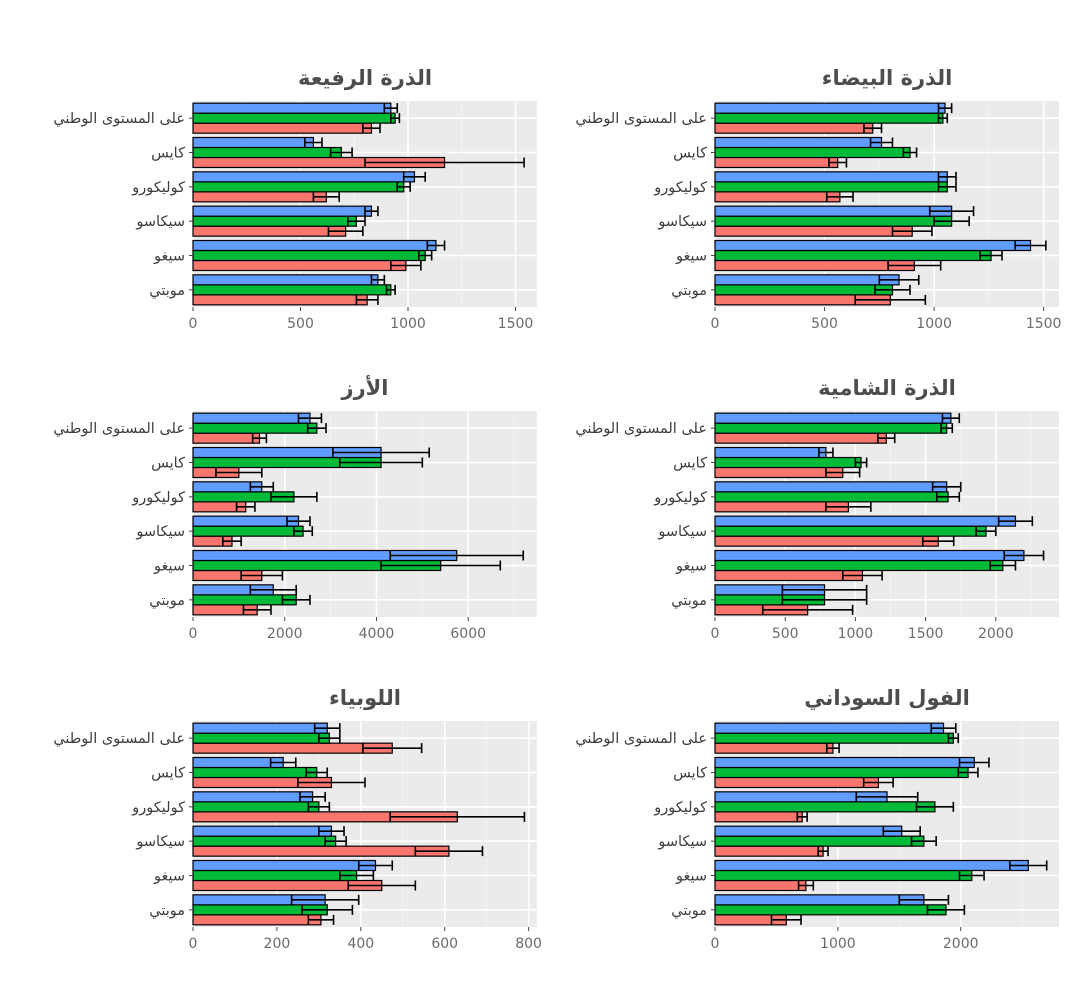 The width and height of the screenshot is (1070, 993). Describe the element at coordinates (856, 634) in the screenshot. I see `x-tick-label: 1000` at that location.